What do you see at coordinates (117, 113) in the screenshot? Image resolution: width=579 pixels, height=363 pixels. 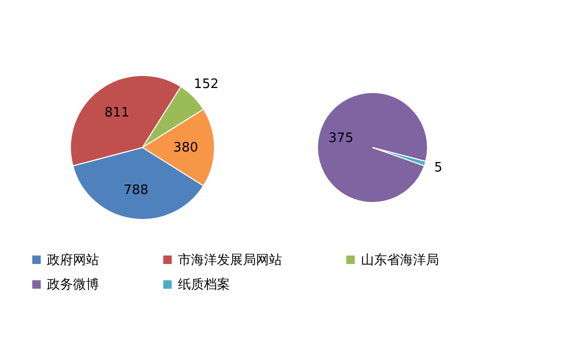 I see `data-label: 811` at bounding box center [117, 113].